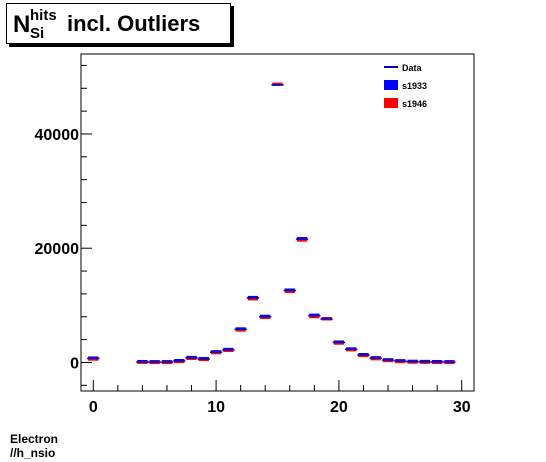 This screenshot has width=546, height=462. Describe the element at coordinates (93, 407) in the screenshot. I see `x-tick-label: 0` at that location.